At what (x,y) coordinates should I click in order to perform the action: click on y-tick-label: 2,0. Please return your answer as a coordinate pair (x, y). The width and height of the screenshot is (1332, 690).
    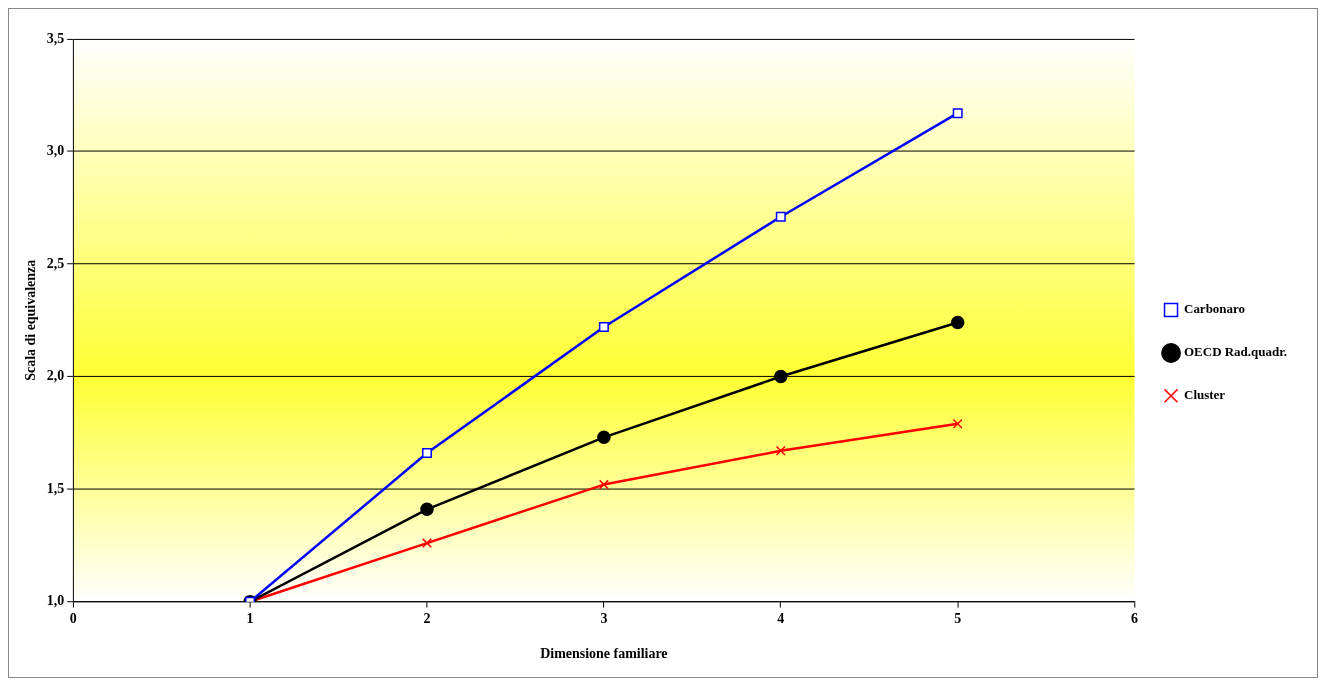
    Looking at the image, I should click on (55, 376).